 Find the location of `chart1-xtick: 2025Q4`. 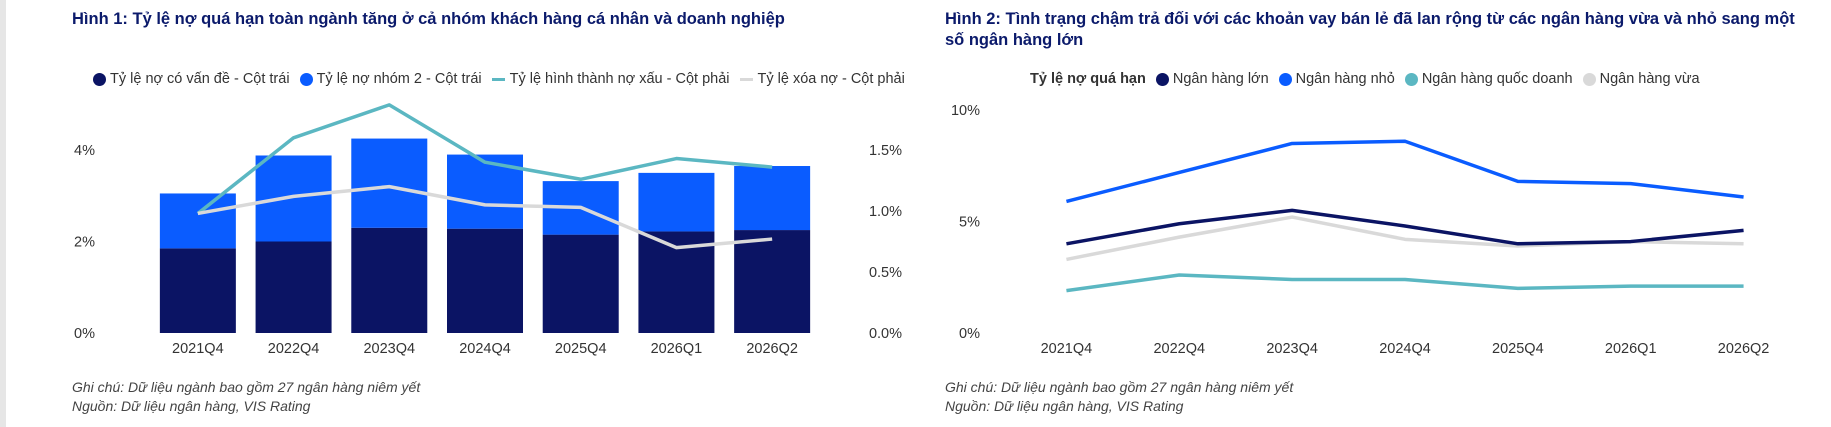

chart1-xtick: 2025Q4 is located at coordinates (581, 349).